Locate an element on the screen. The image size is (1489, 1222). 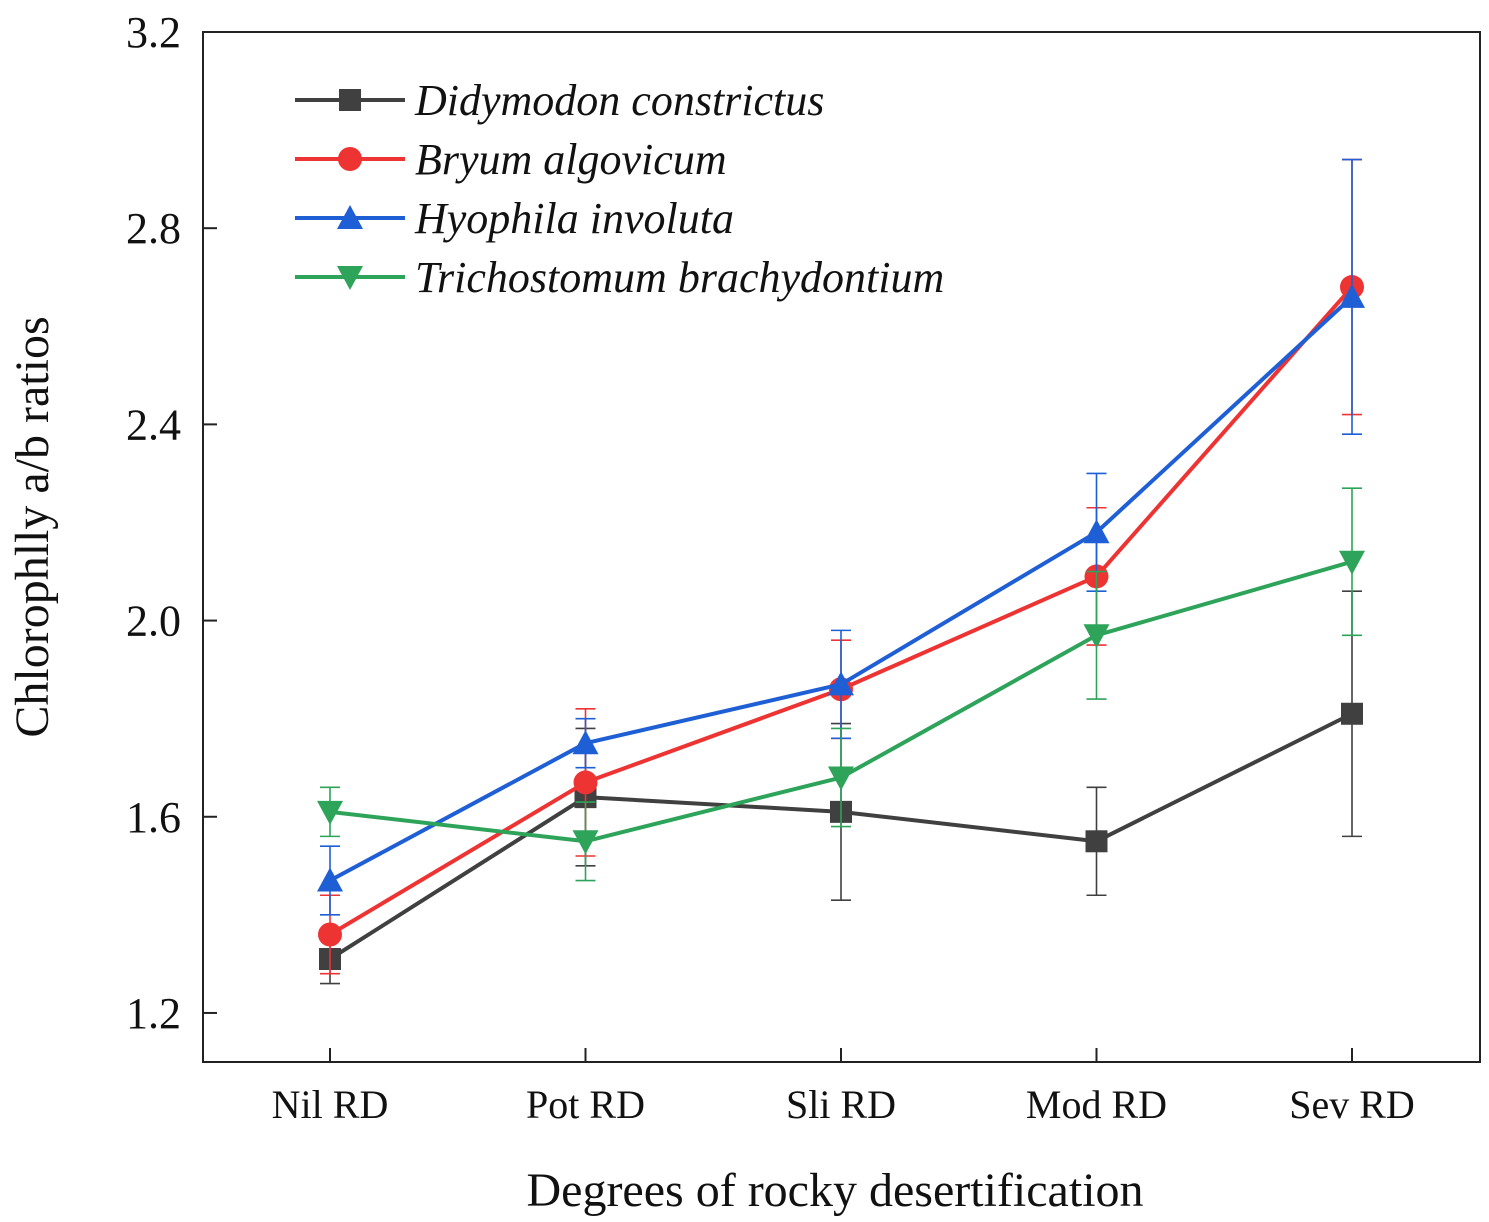
legend-item: Didymodon constrictus is located at coordinates (559, 100).